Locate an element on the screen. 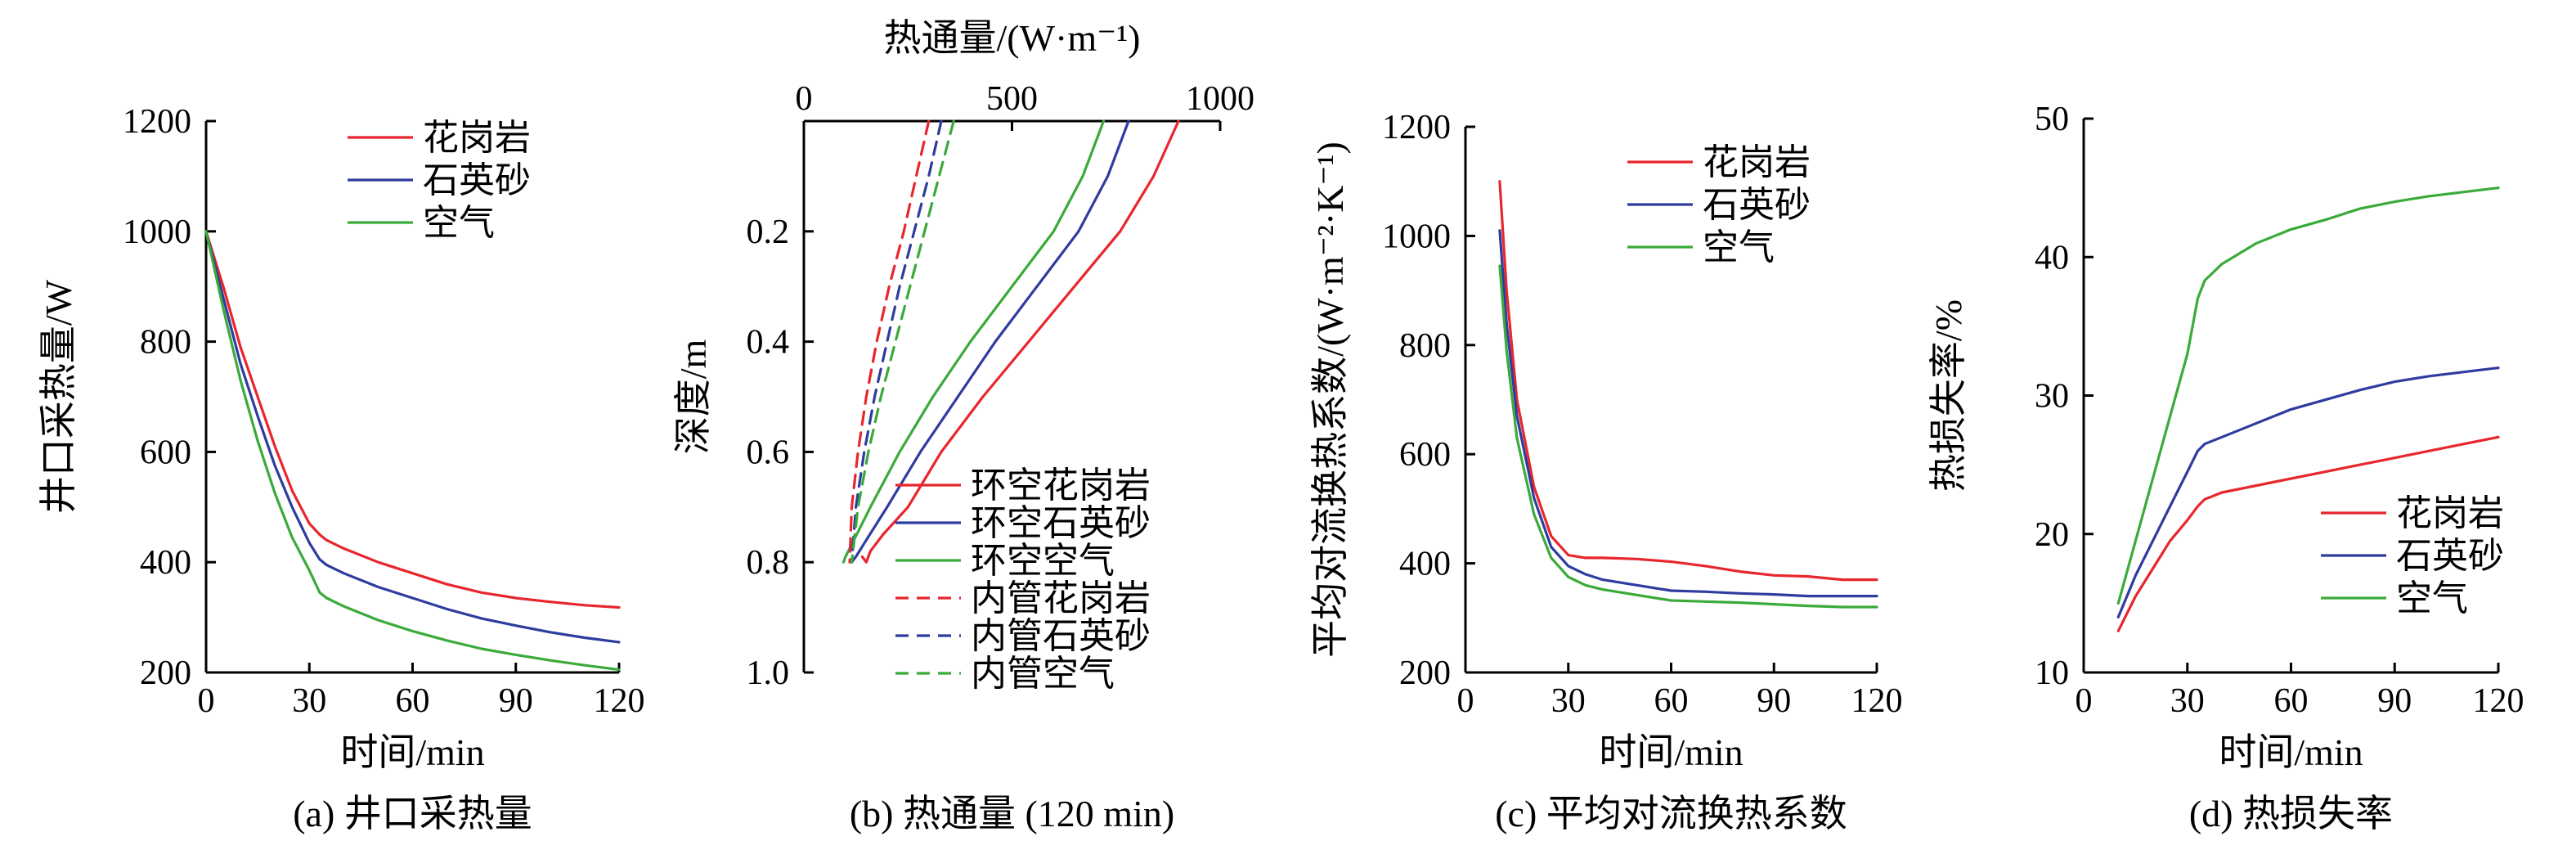 The width and height of the screenshot is (2576, 841). y-axis-title: 平均对流换热系数/(W·m⁻²·K⁻¹) is located at coordinates (1330, 400).